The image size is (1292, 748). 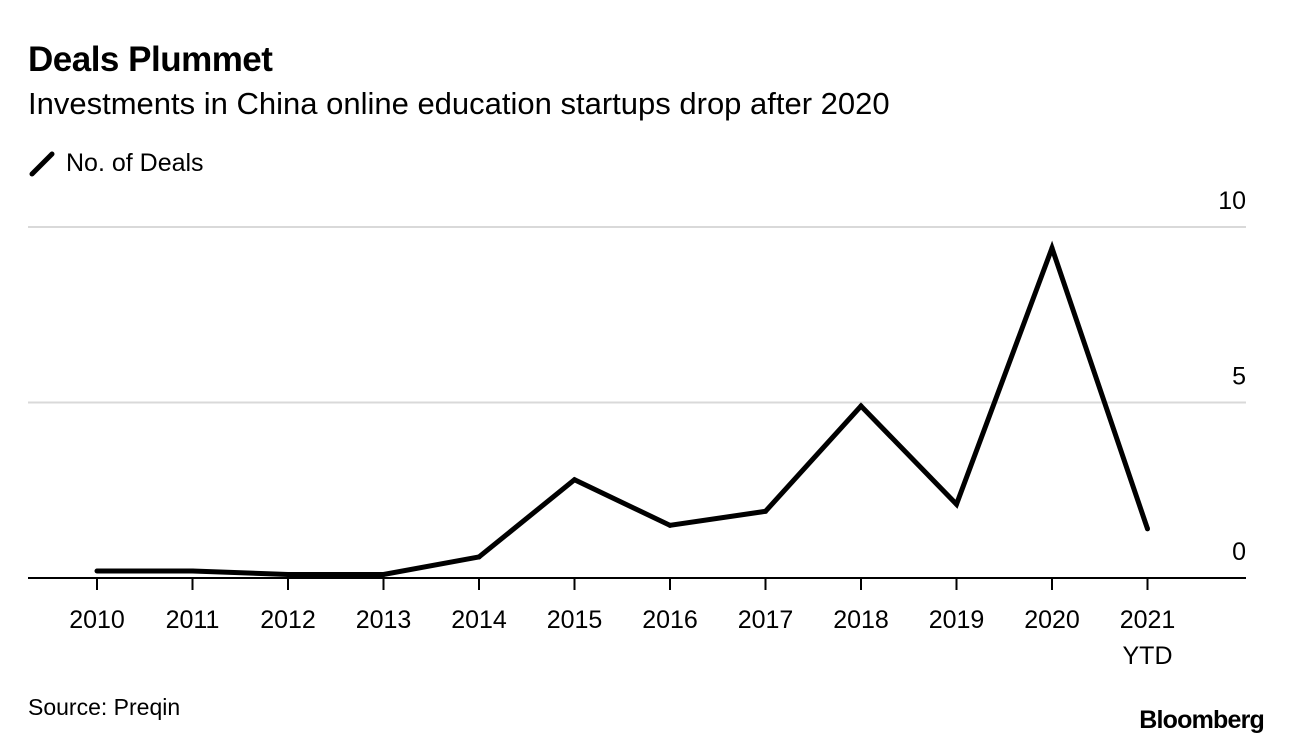 What do you see at coordinates (957, 620) in the screenshot?
I see `x-tick-label: 2019` at bounding box center [957, 620].